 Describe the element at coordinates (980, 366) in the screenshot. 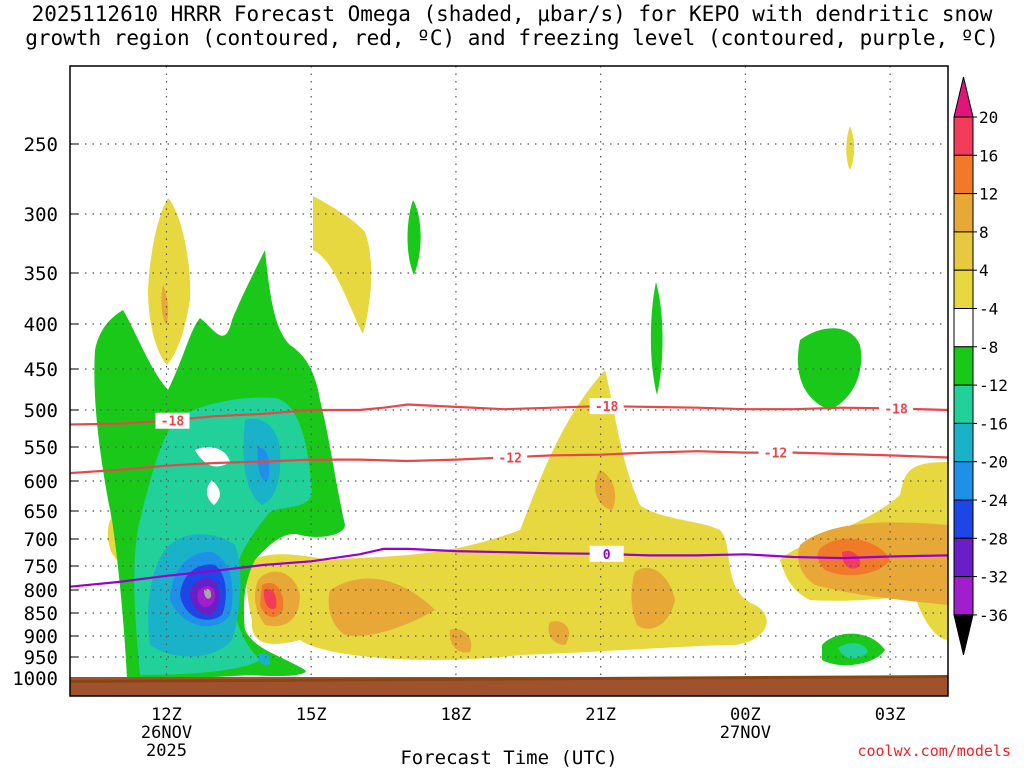

I see `colorbar: 20 16 12 8 4 -4 -8 -12 -16 -20 -24 -28 -32 -36` at that location.